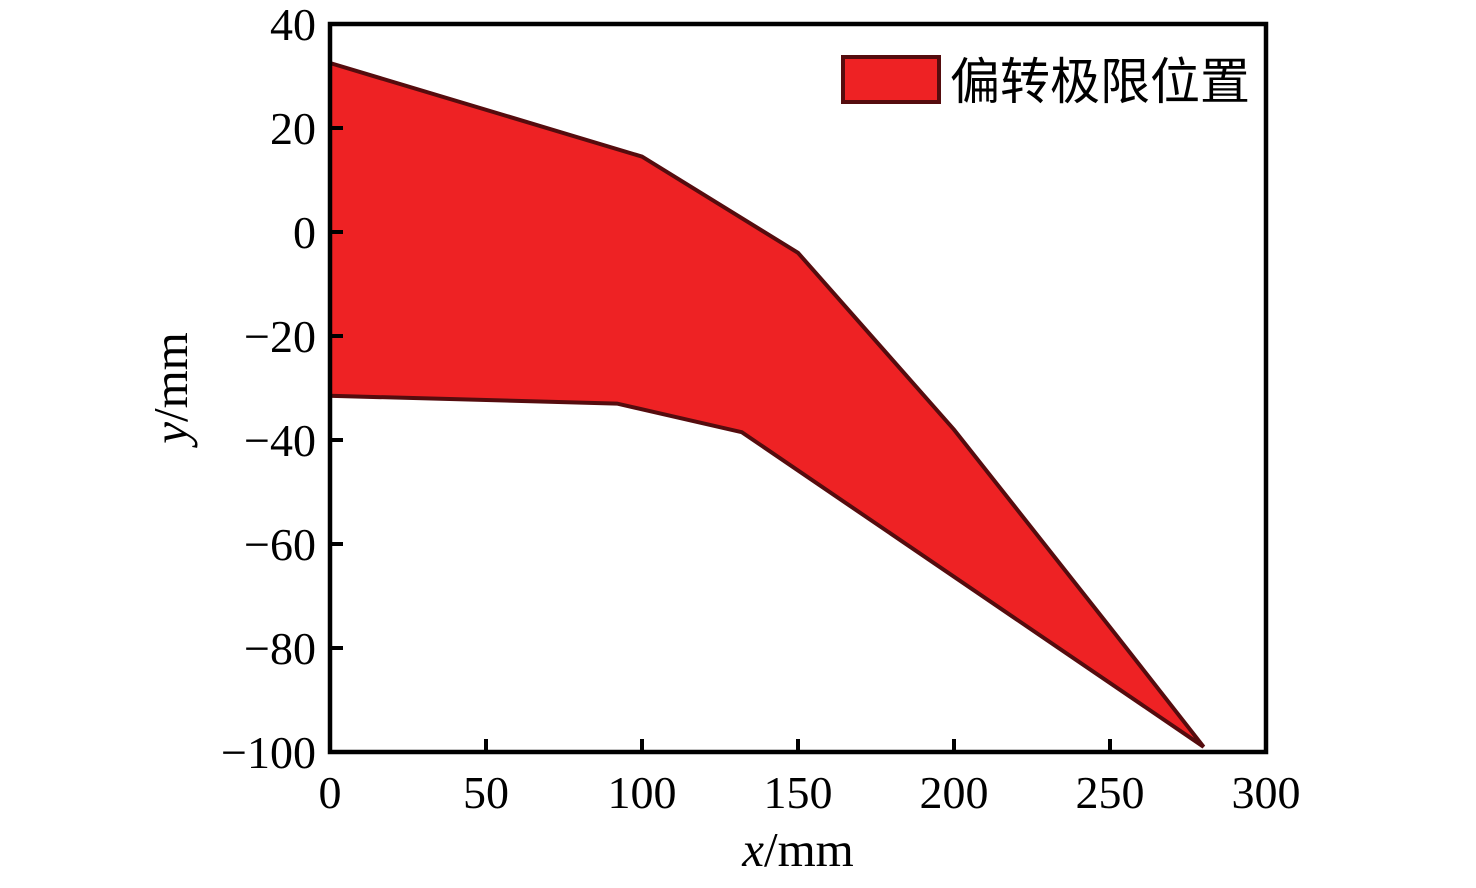  I want to click on y-tick-label: −100, so click(268, 752).